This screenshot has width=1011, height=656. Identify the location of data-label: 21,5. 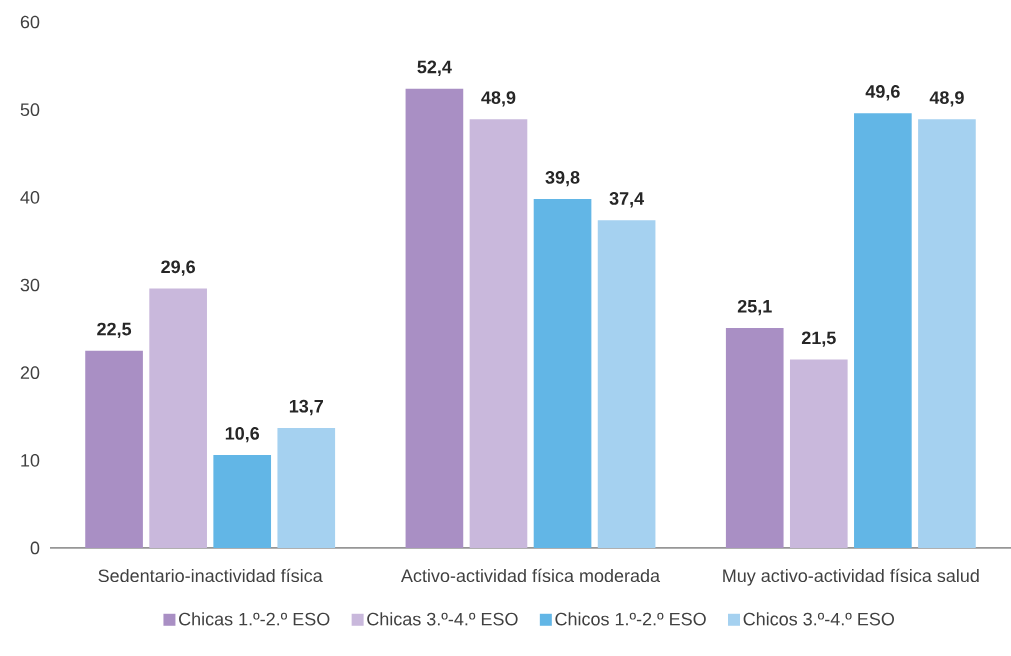
(818, 339).